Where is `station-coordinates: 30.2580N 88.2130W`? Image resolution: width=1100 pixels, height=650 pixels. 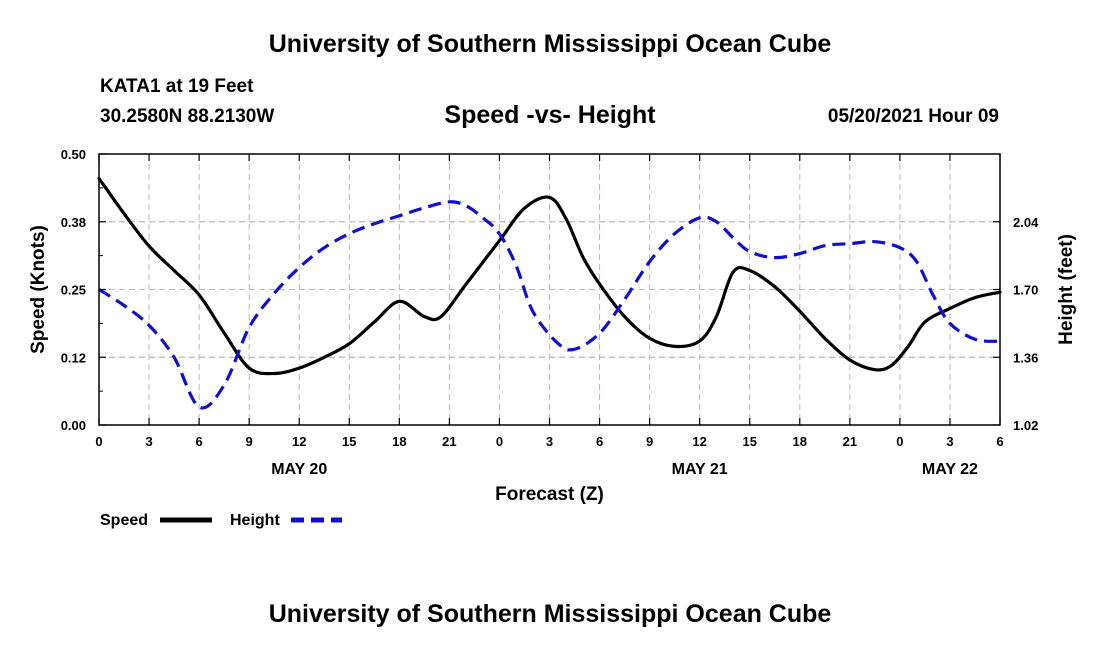
station-coordinates: 30.2580N 88.2130W is located at coordinates (187, 116).